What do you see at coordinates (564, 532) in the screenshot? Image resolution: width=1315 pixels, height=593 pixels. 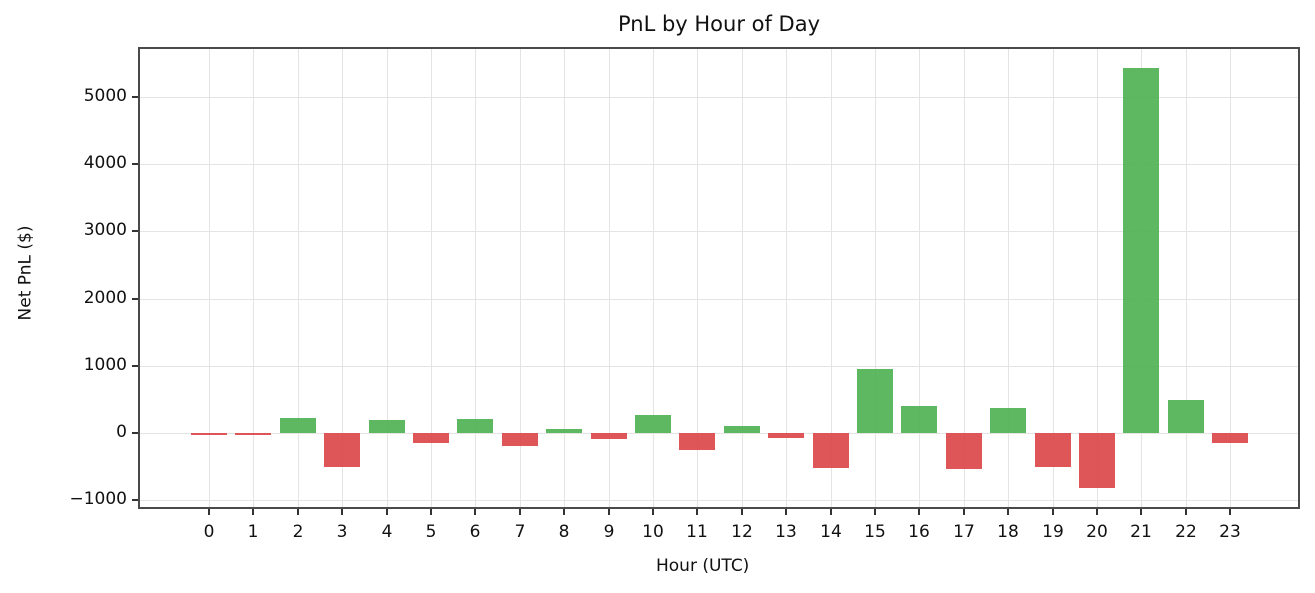 I see `x-tick-label: 8` at bounding box center [564, 532].